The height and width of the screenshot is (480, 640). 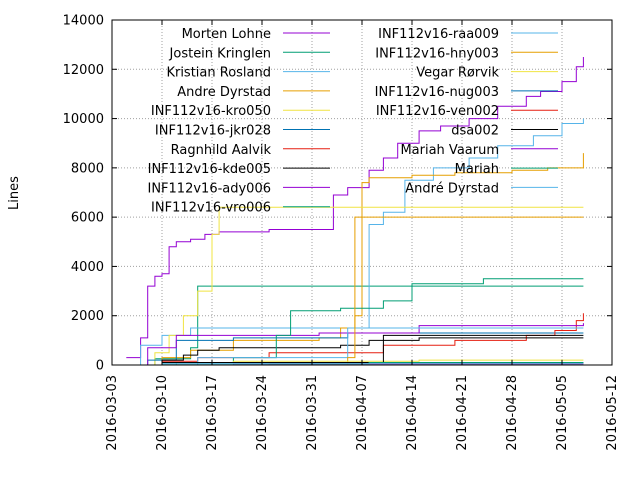 I want to click on y-tick-label: 4000, so click(x=87, y=267).